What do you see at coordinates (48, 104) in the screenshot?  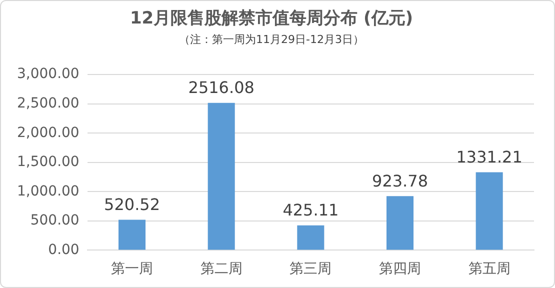 I see `y-tick-label: 2,500.00` at bounding box center [48, 104].